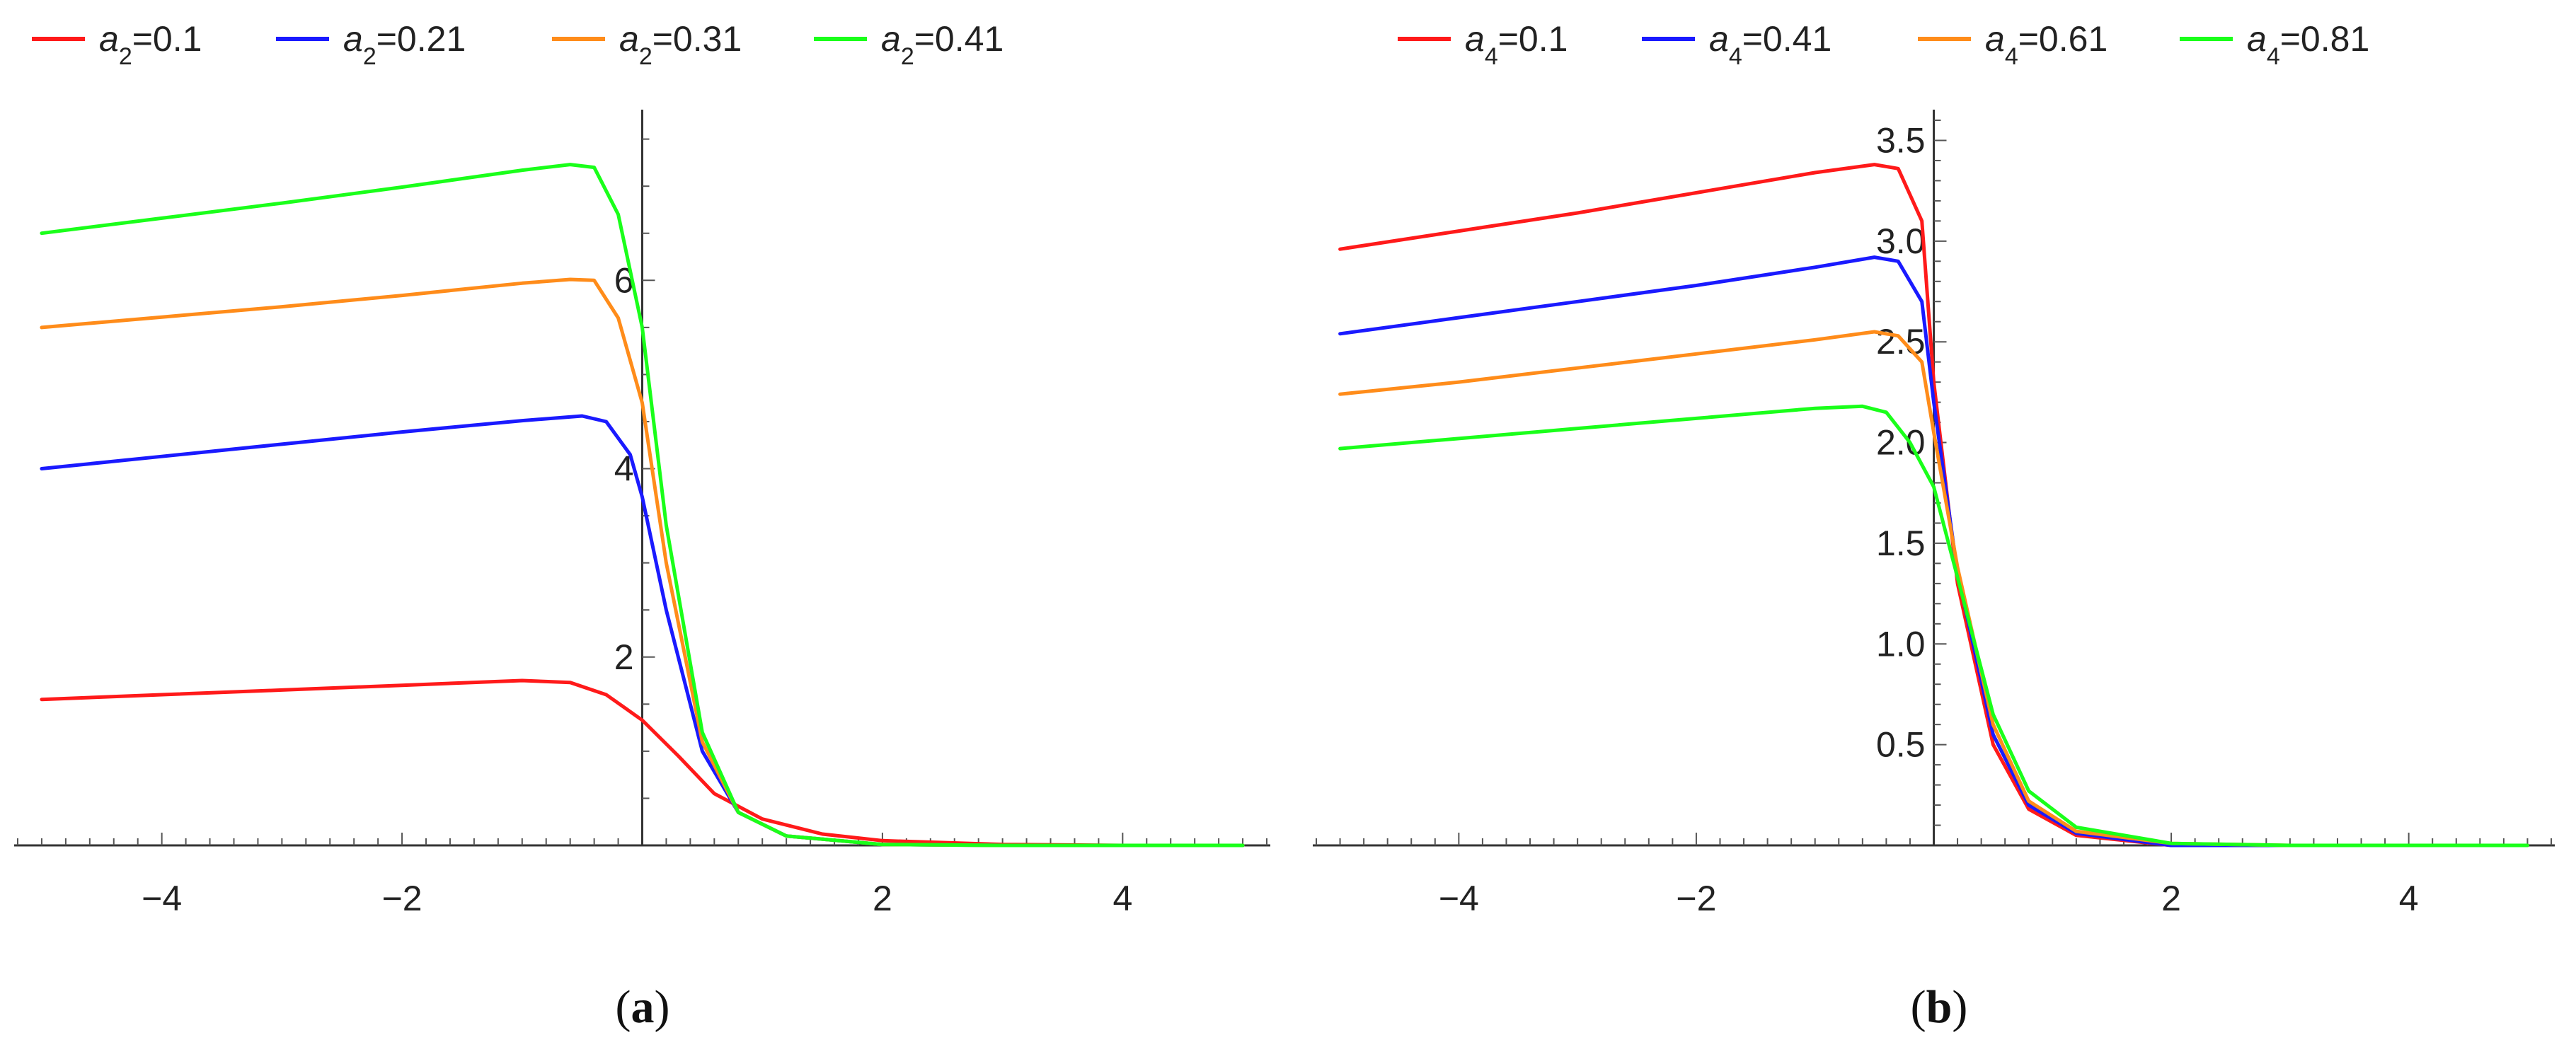 The height and width of the screenshot is (1047, 2576). I want to click on legend-label: a4=0.81, so click(2308, 44).